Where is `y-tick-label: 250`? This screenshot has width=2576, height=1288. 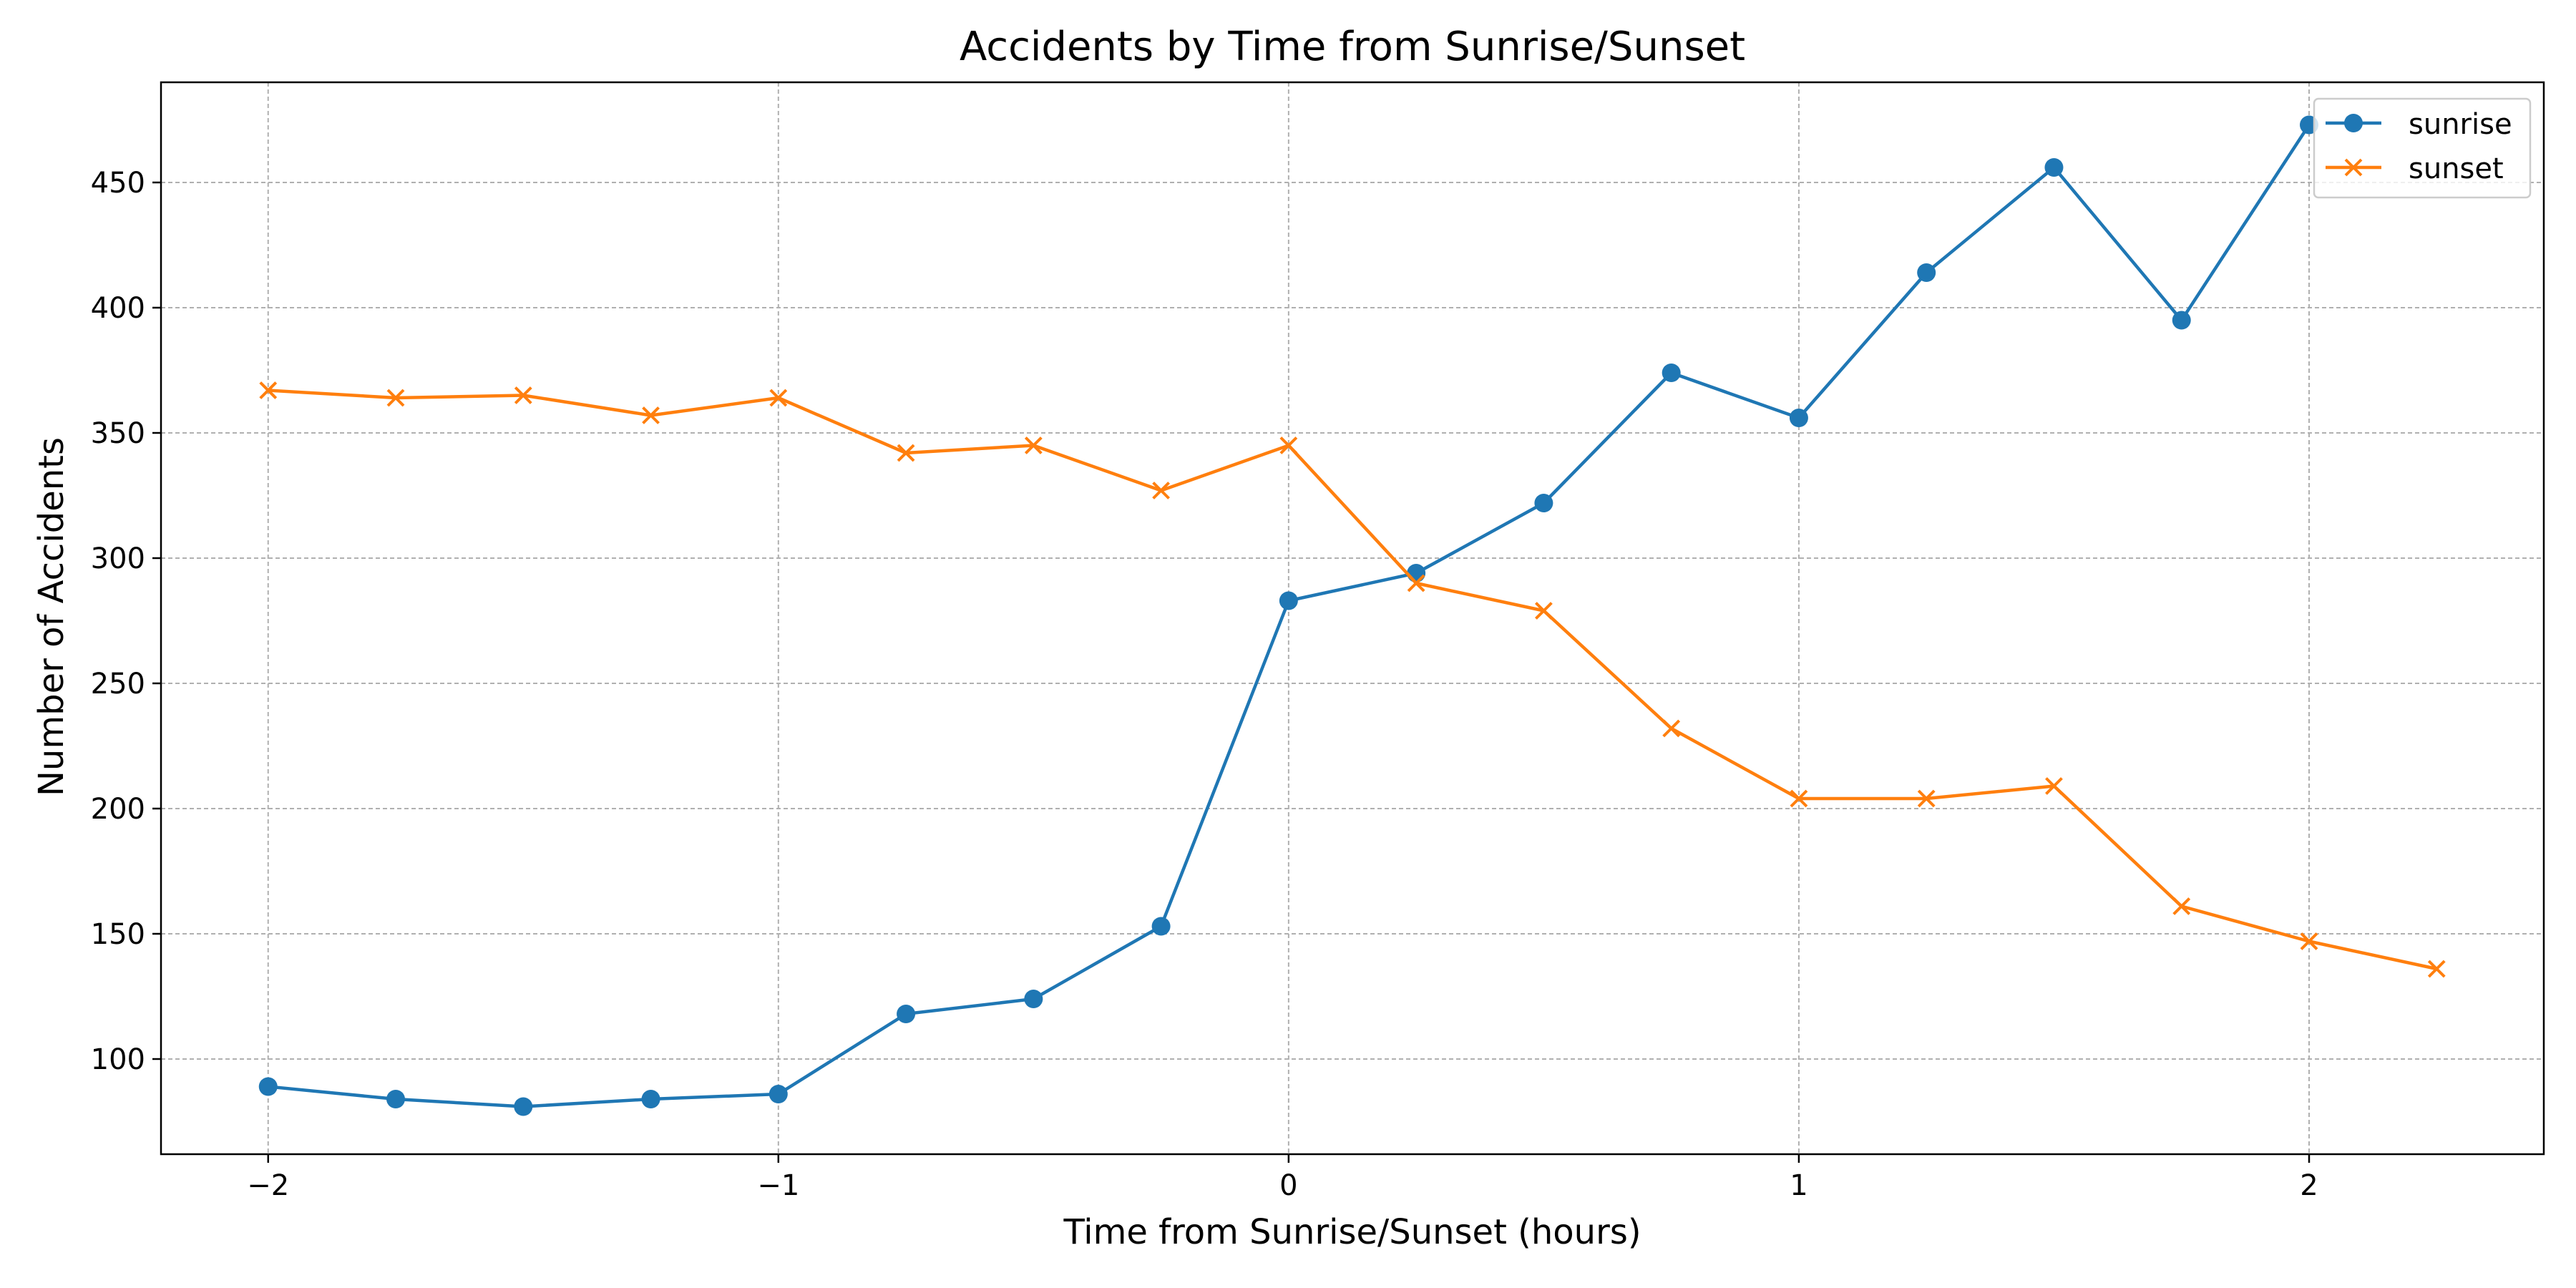
y-tick-label: 250 is located at coordinates (118, 684).